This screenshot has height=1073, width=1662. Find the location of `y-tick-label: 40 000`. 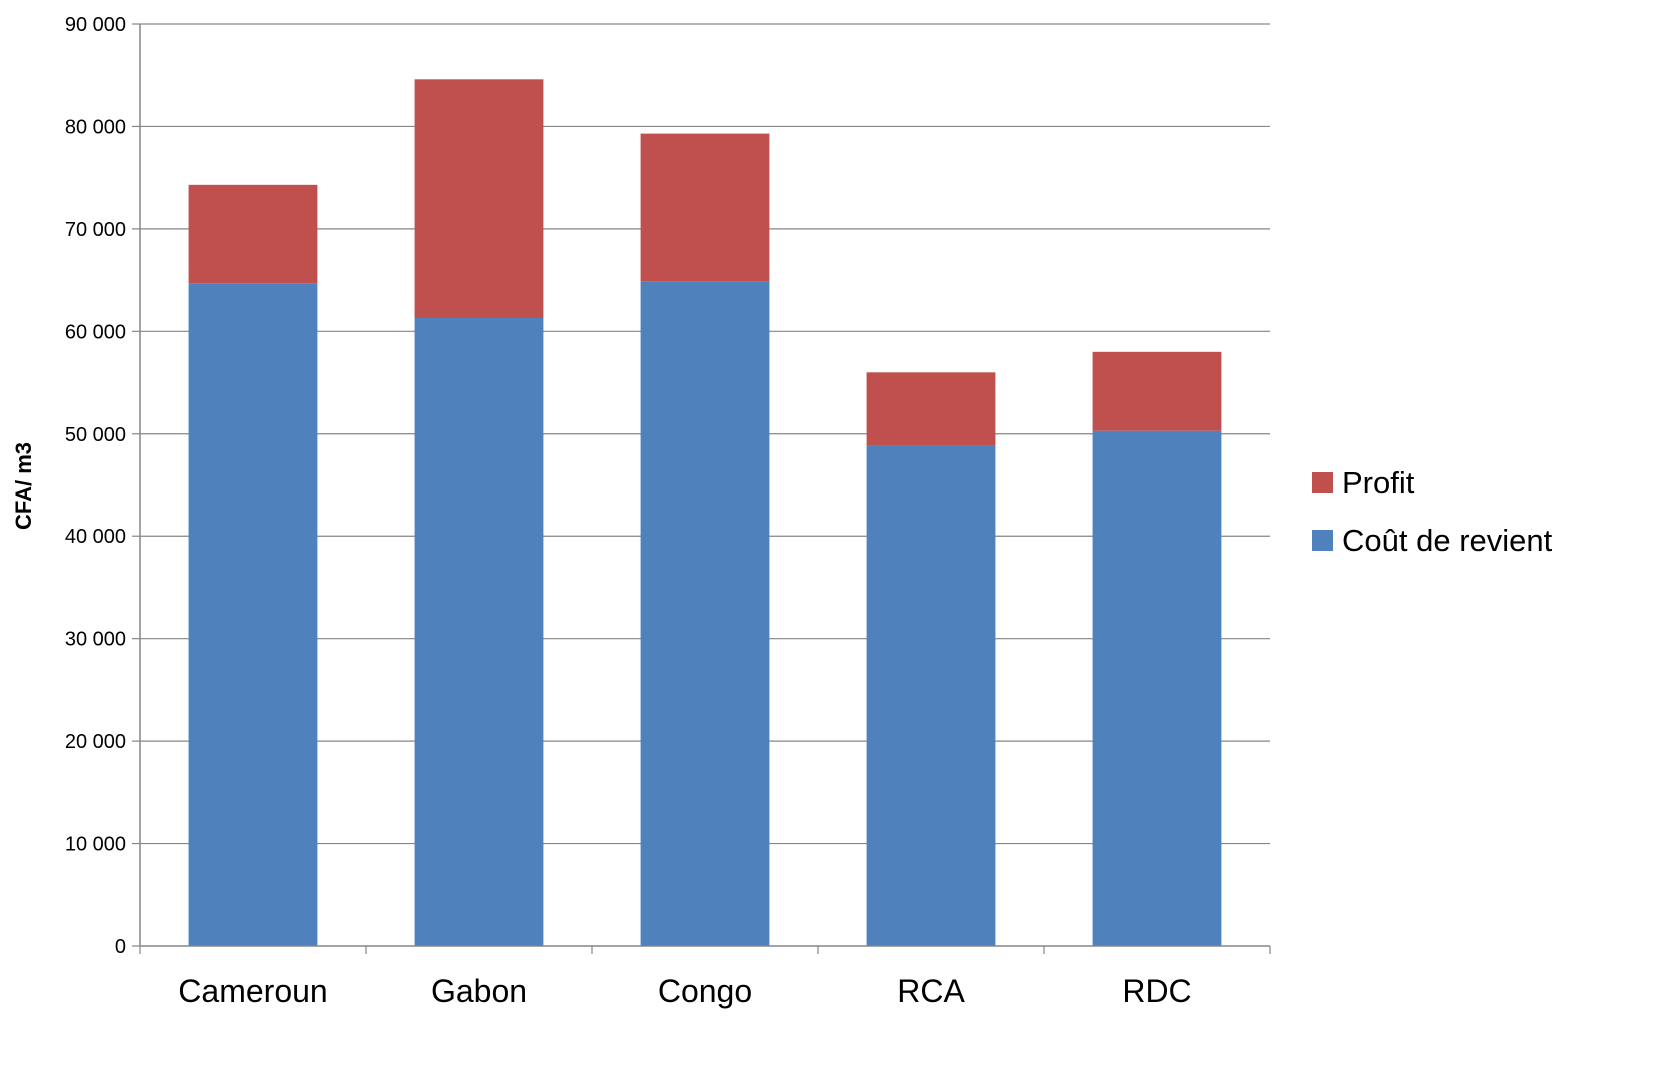

y-tick-label: 40 000 is located at coordinates (95, 537).